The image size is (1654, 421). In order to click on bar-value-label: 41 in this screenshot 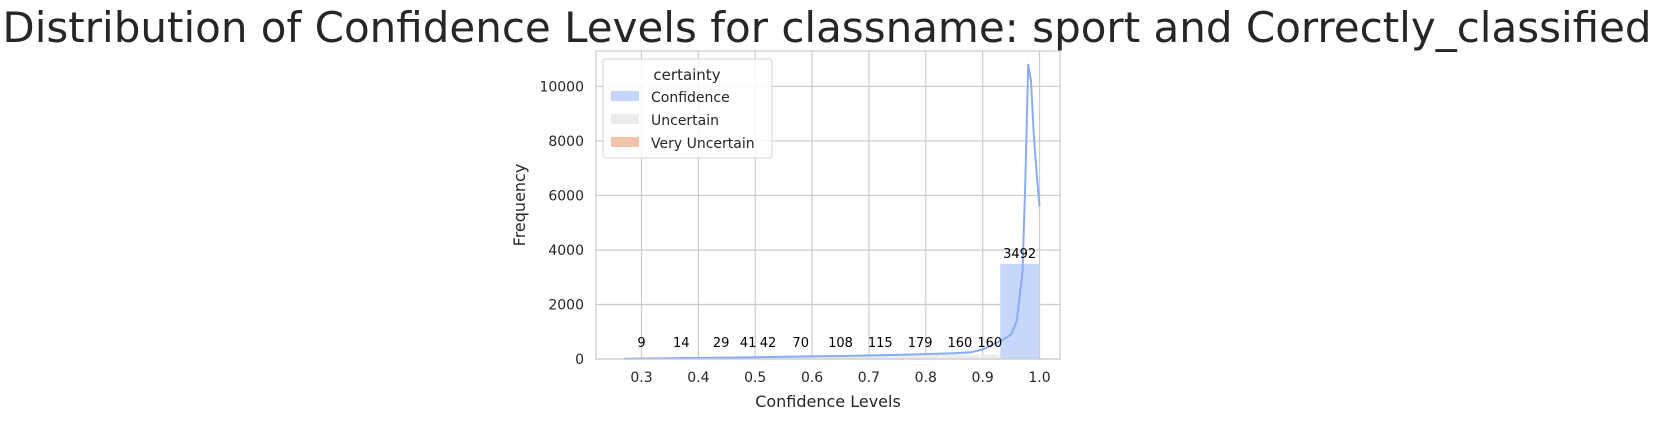, I will do `click(748, 343)`.